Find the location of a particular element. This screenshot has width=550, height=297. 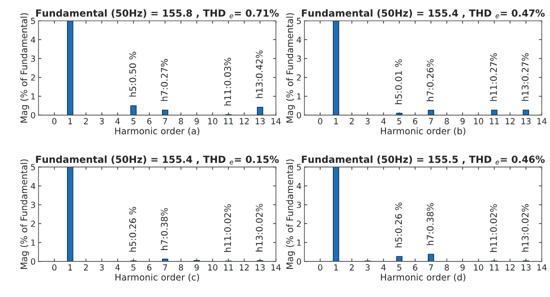

annotation: h5:0.01 % is located at coordinates (398, 81).